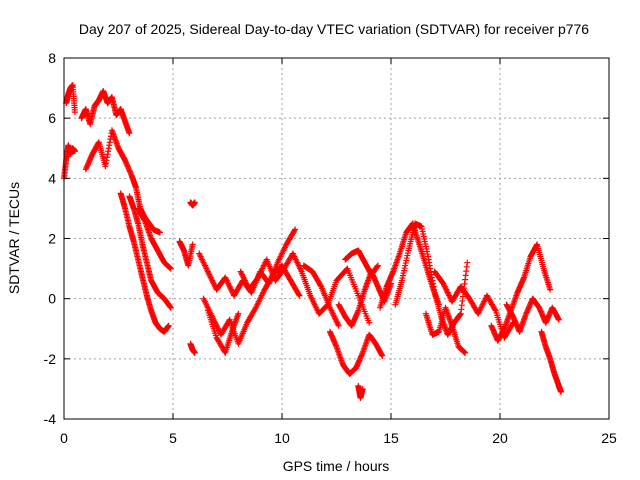  What do you see at coordinates (609, 438) in the screenshot?
I see `x-tick-label: 25` at bounding box center [609, 438].